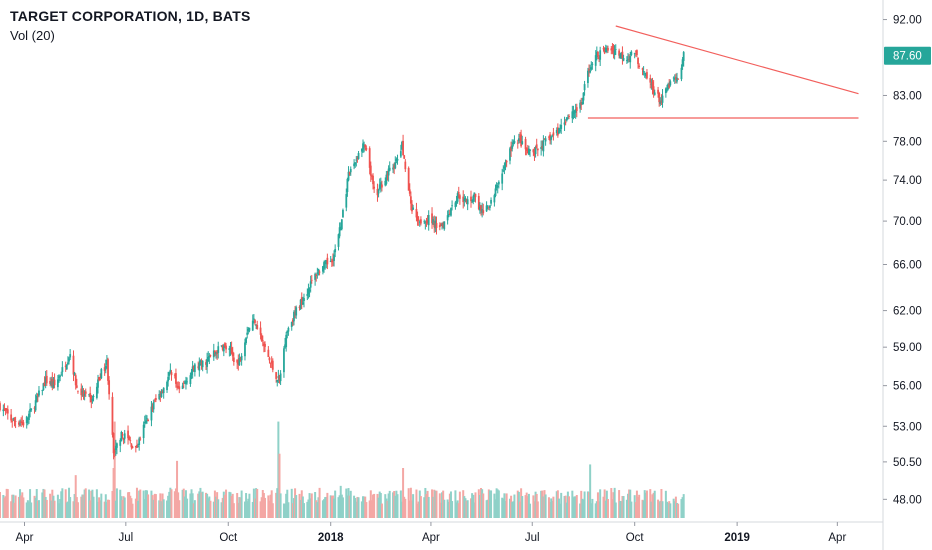 This screenshot has height=550, width=932. Describe the element at coordinates (32, 35) in the screenshot. I see `volume-indicator-label: Vol (20)` at that location.